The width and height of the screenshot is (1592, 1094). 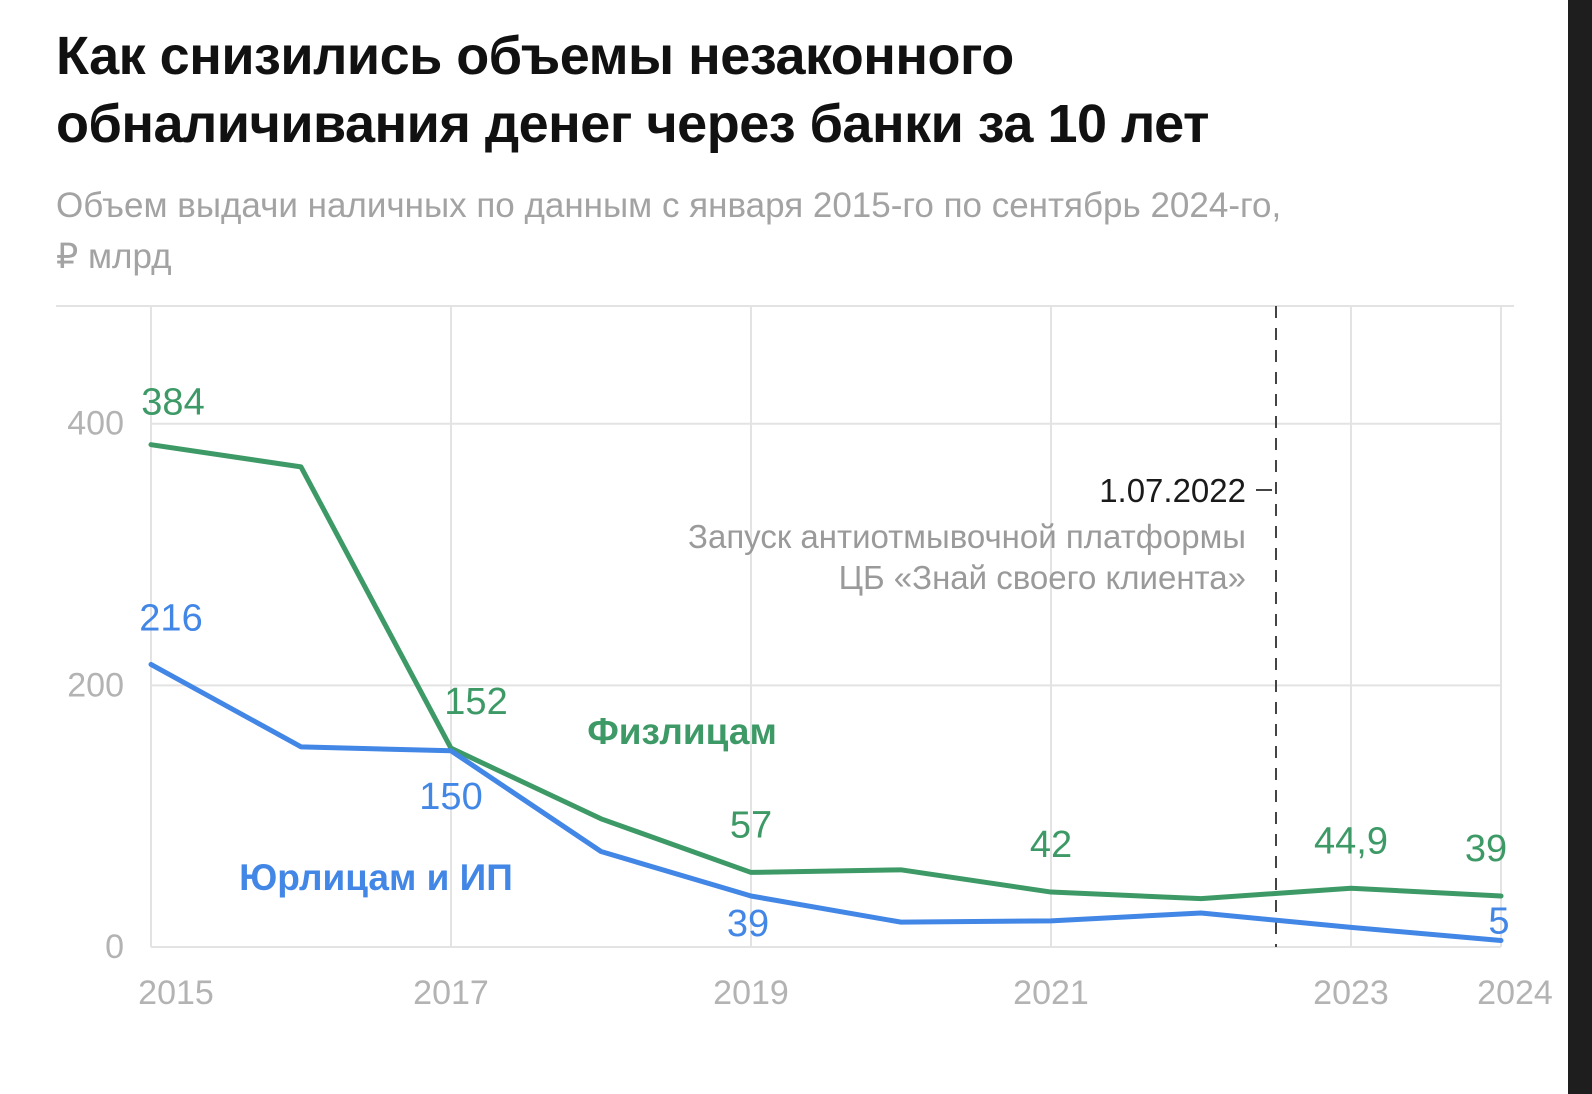 What do you see at coordinates (475, 702) in the screenshot?
I see `data-label-individuals-2017: 152` at bounding box center [475, 702].